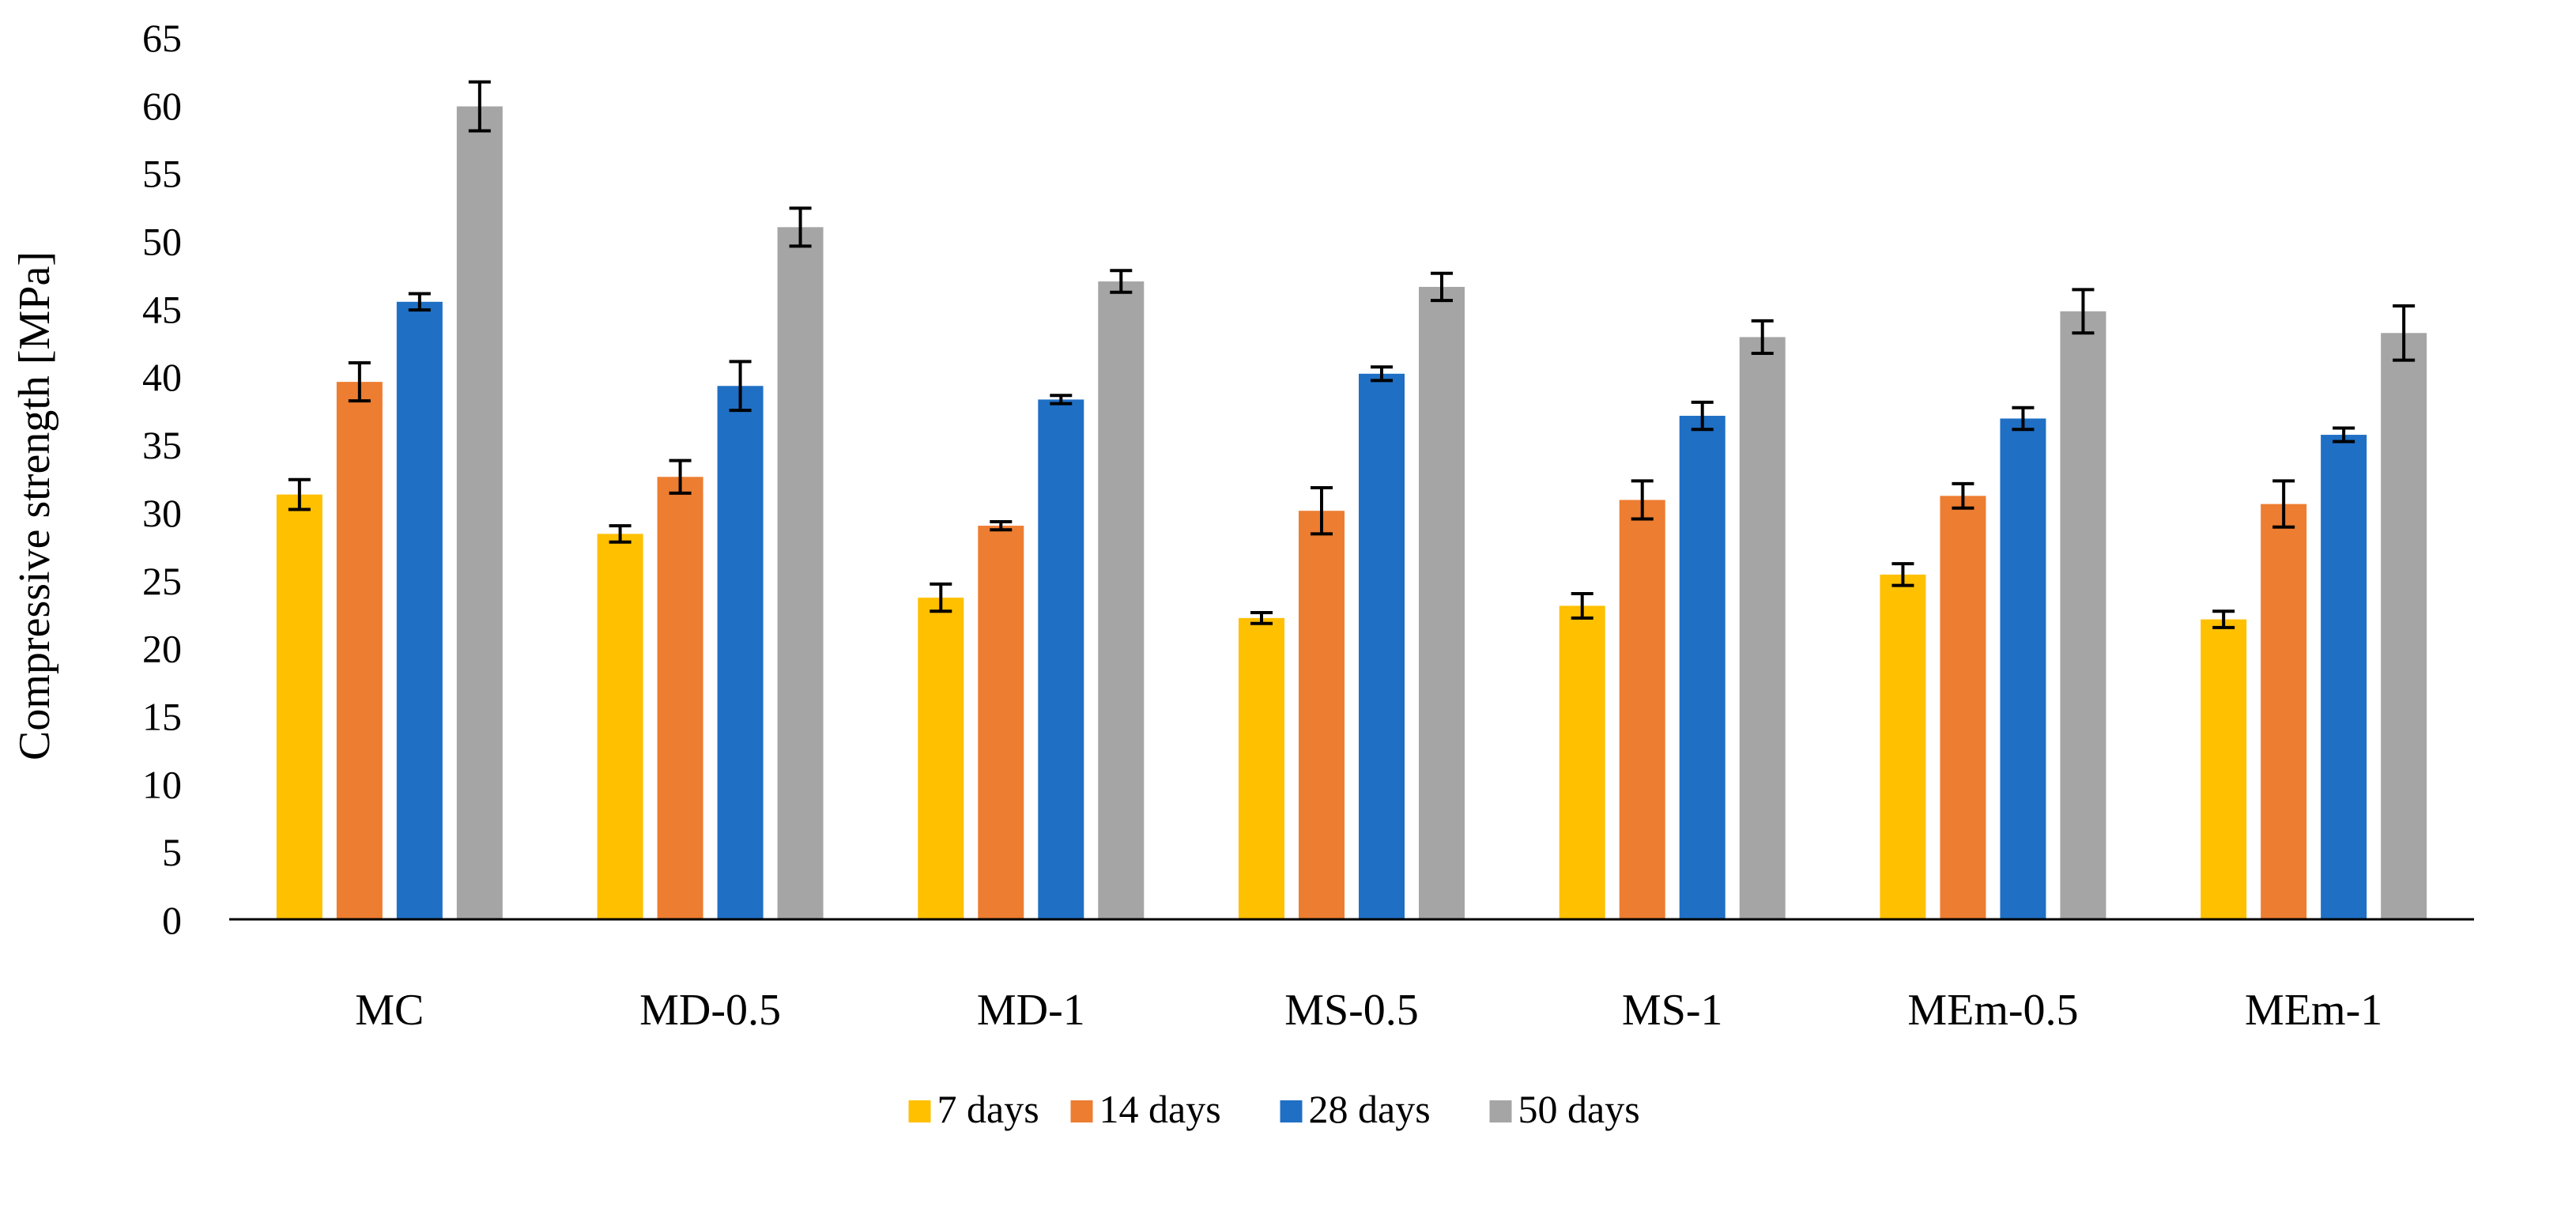 This screenshot has width=2576, height=1211. I want to click on x-axis-labels: MC MD-0.5 MD-1 MS-0.5 MS-1 MEm-0.5 MEm-1, so click(1369, 1011).